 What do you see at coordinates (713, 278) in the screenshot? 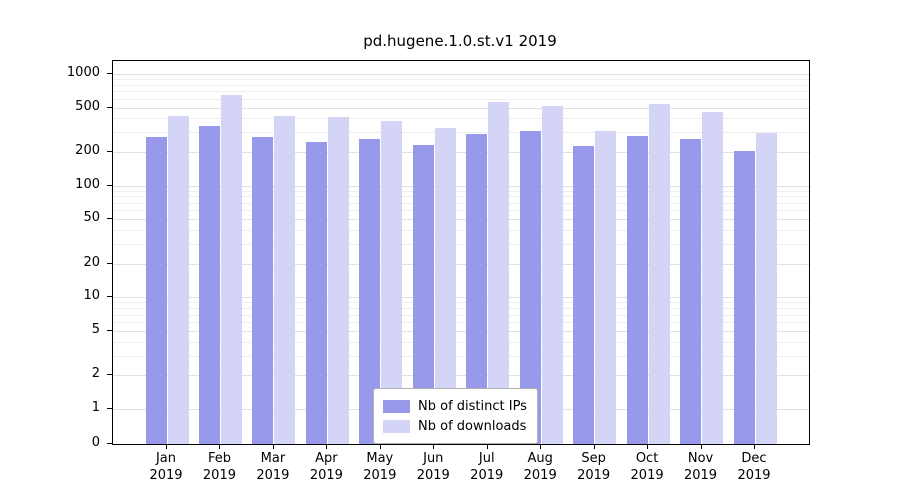
I see `bar-downloads-nov` at bounding box center [713, 278].